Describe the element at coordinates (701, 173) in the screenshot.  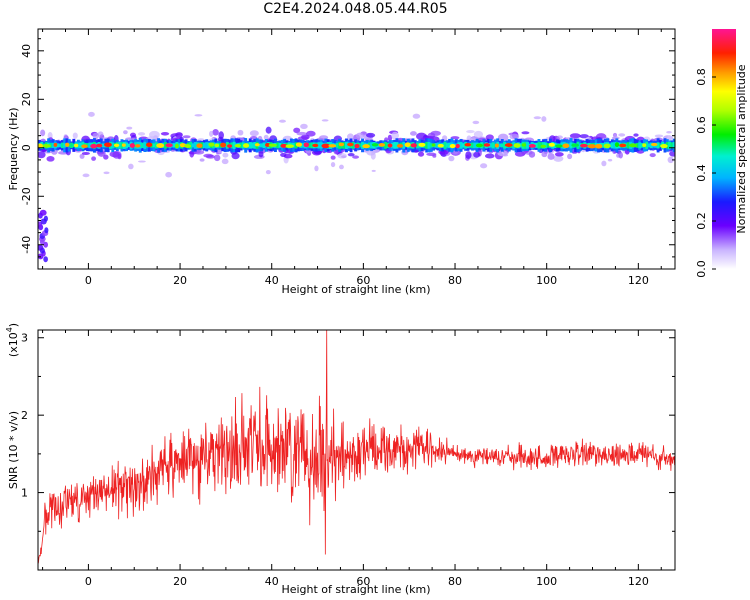
I see `colorbar-tick-label: 0.4` at that location.